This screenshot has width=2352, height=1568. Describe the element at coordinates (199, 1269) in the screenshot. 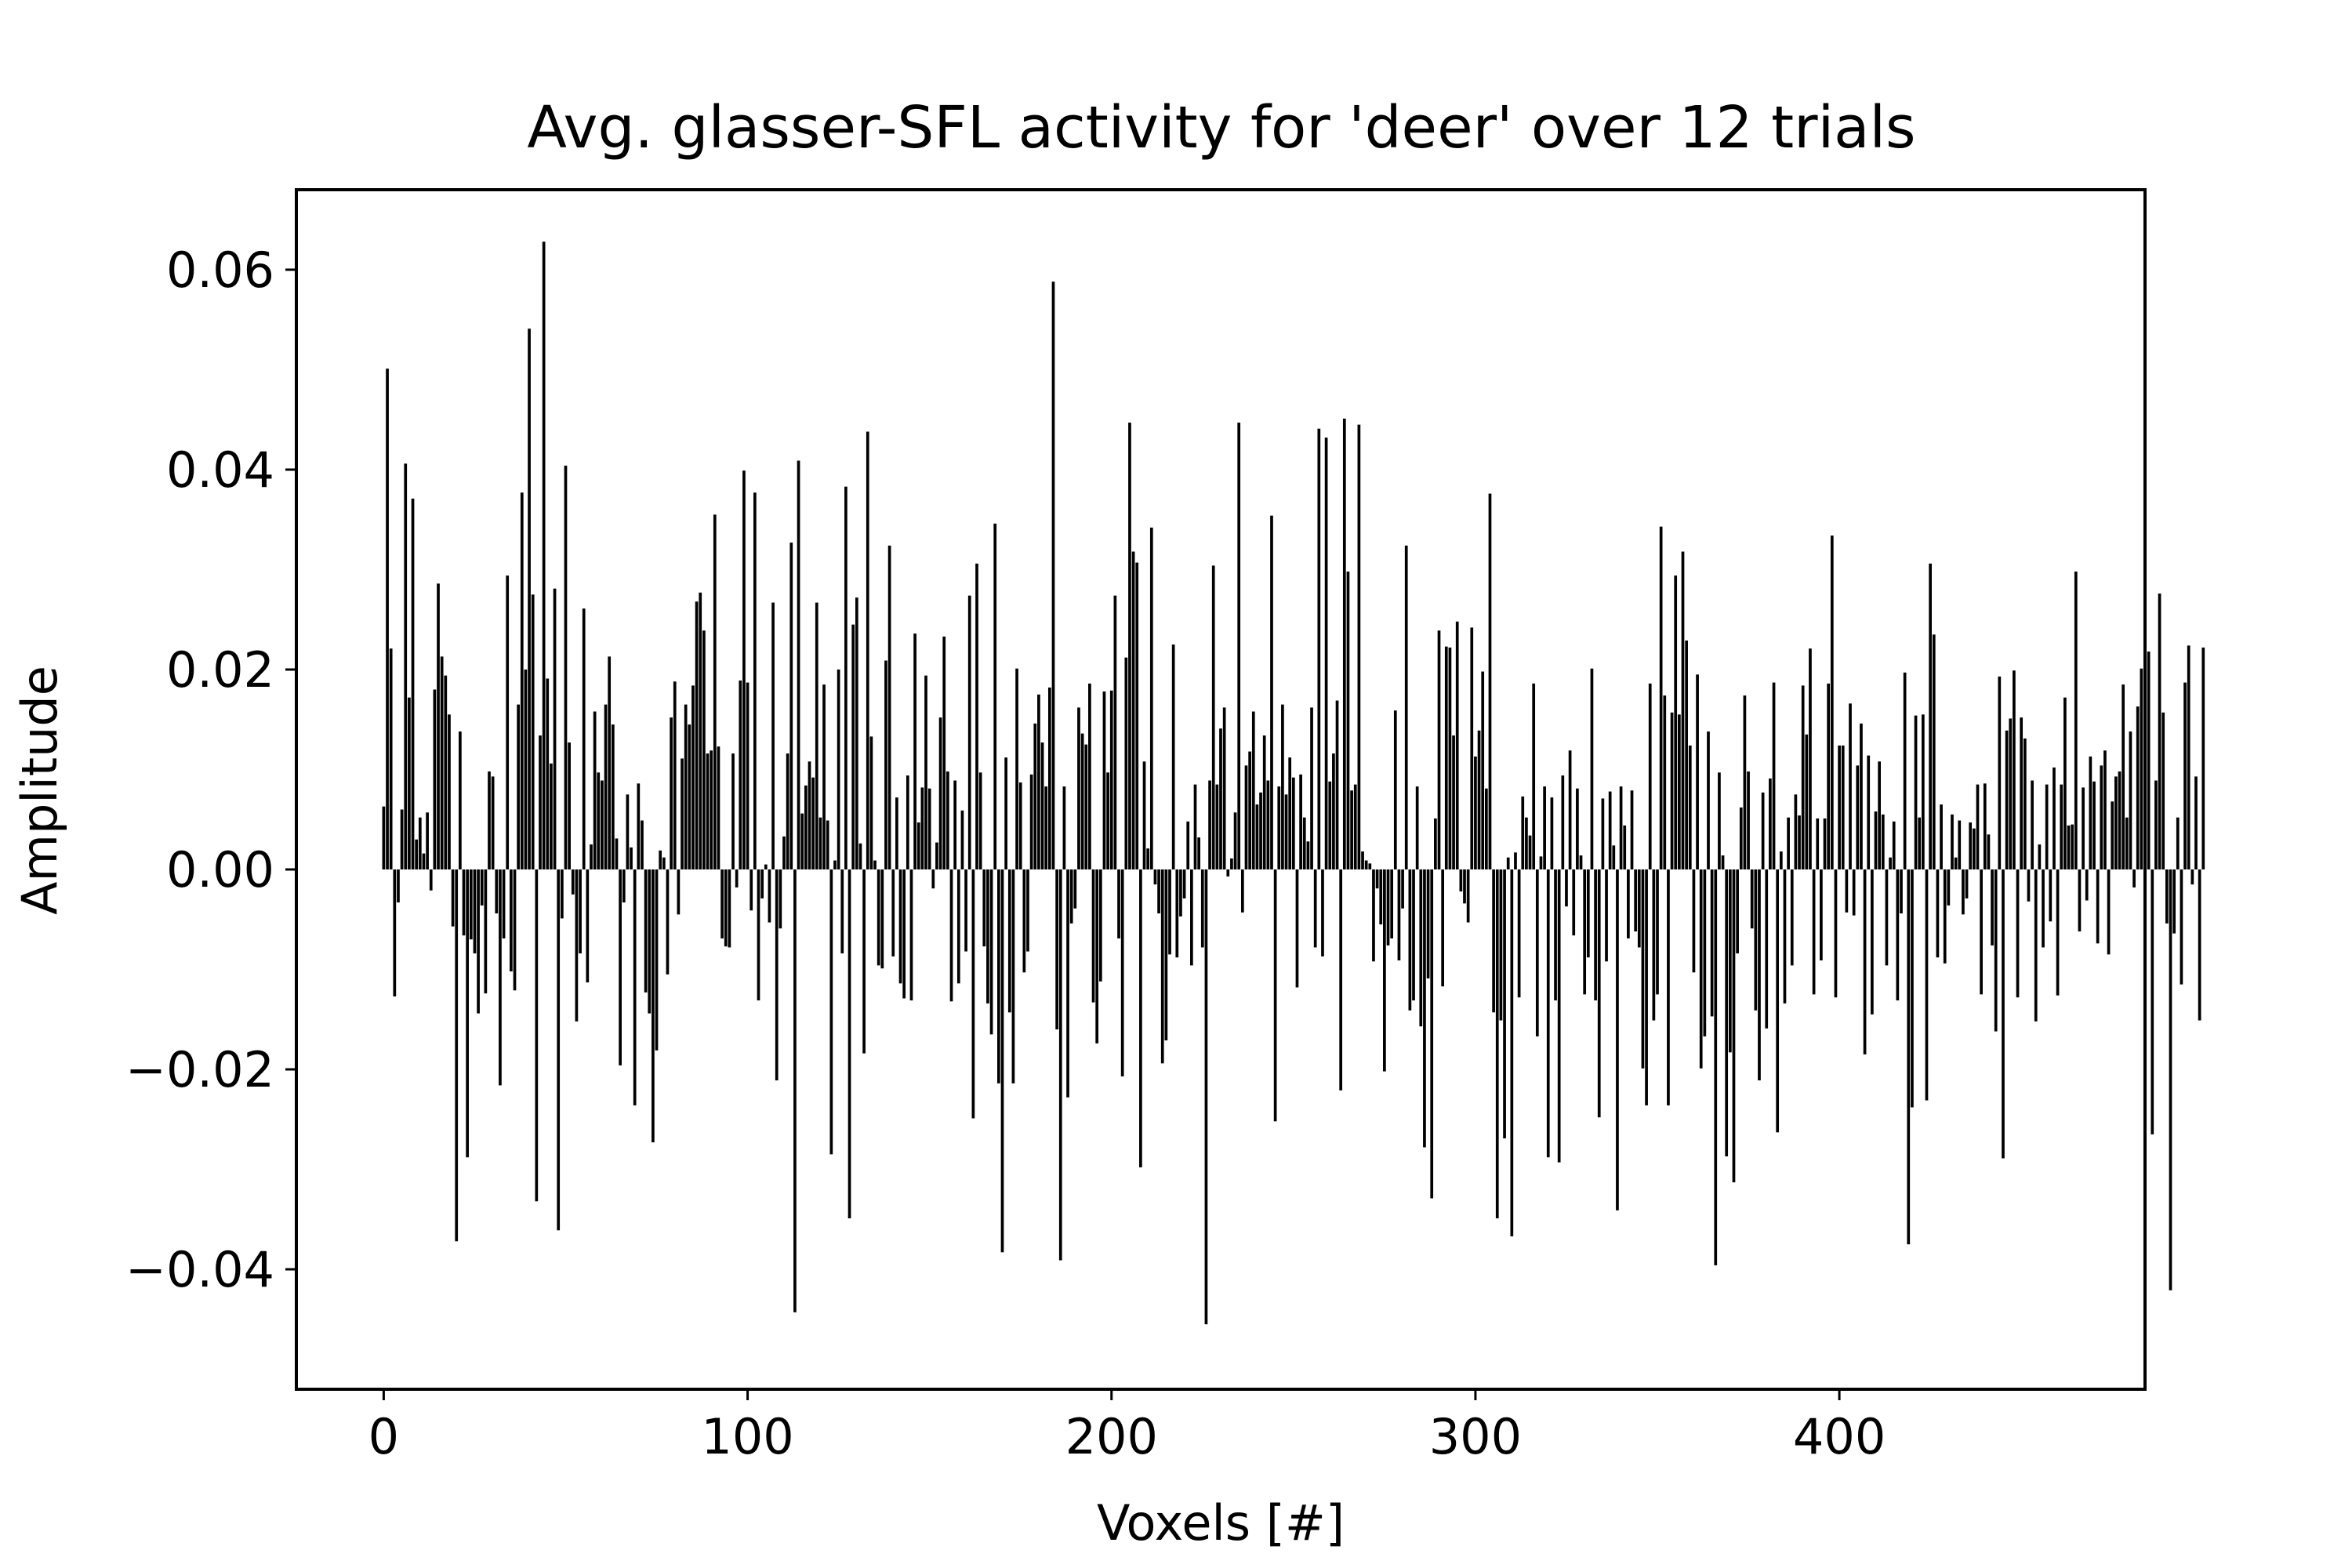

I see `y-tick-label: −0.04` at that location.